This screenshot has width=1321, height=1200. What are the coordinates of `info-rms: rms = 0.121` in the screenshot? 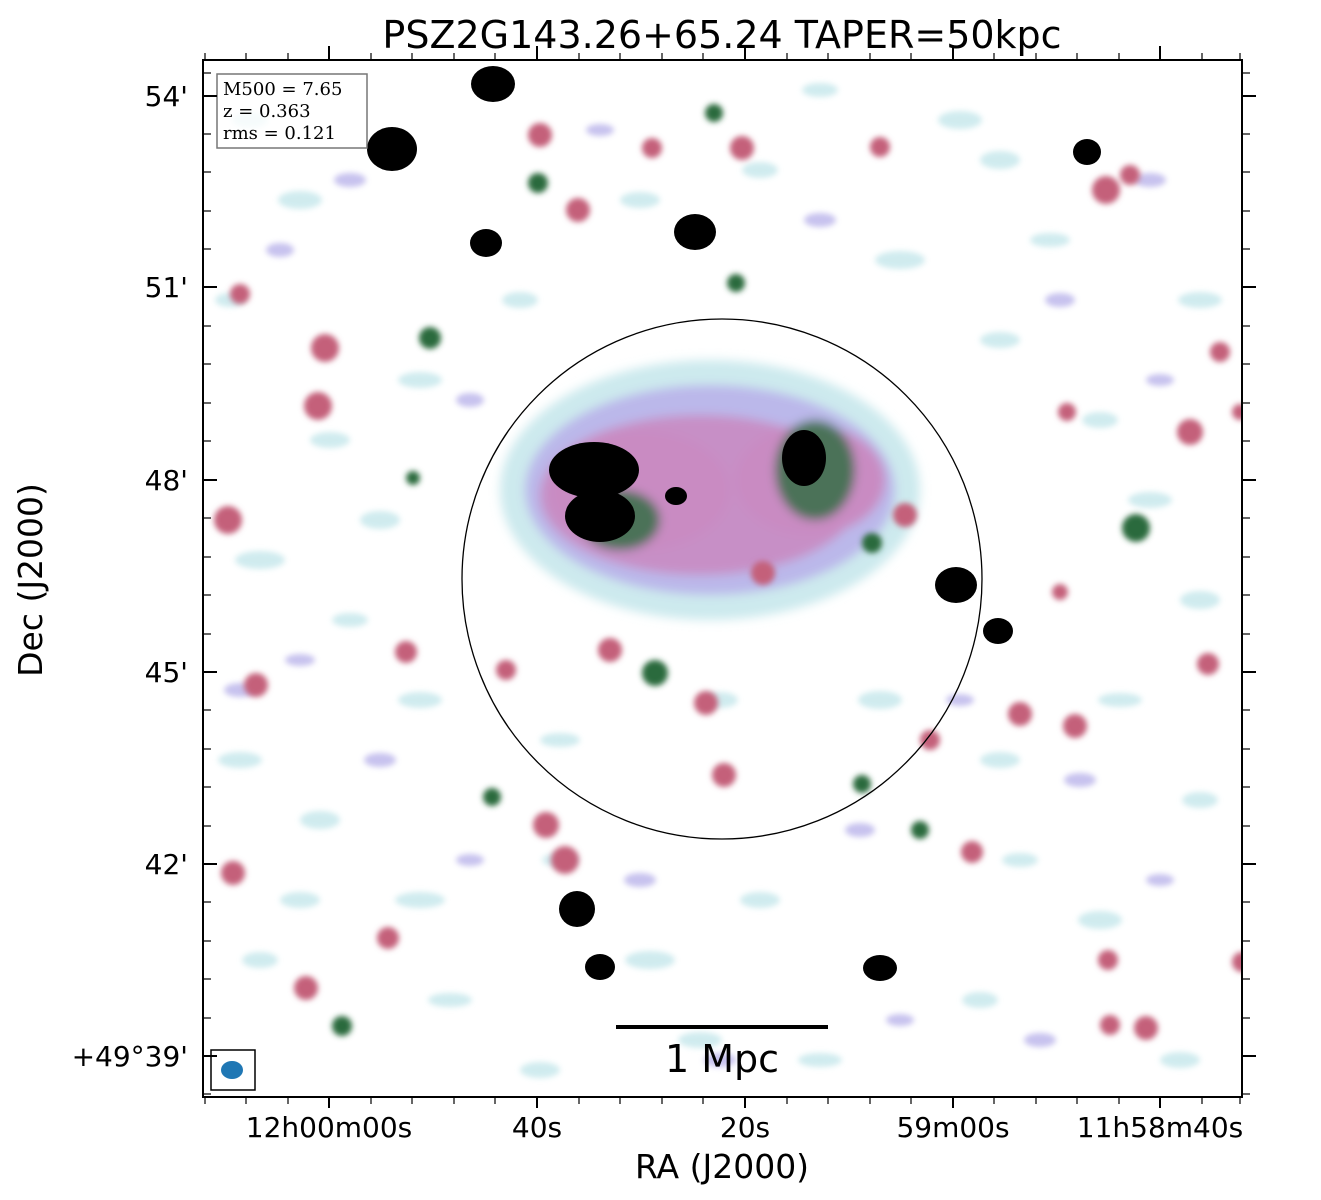 It's located at (279, 133).